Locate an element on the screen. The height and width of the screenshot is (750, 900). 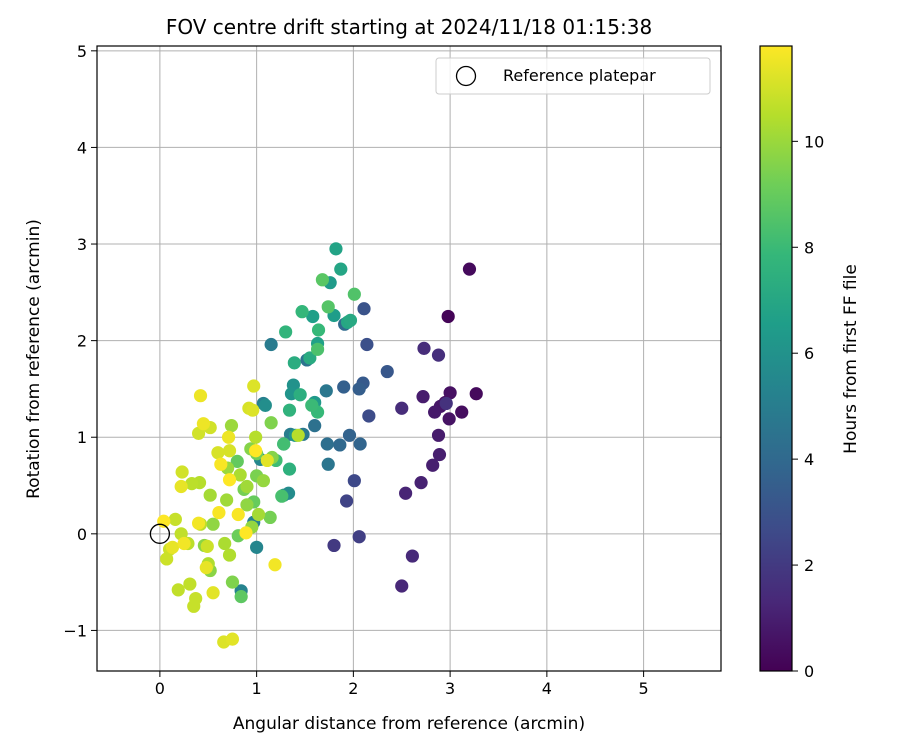
colorbar-label: Hours from first FF file is located at coordinates (851, 359).